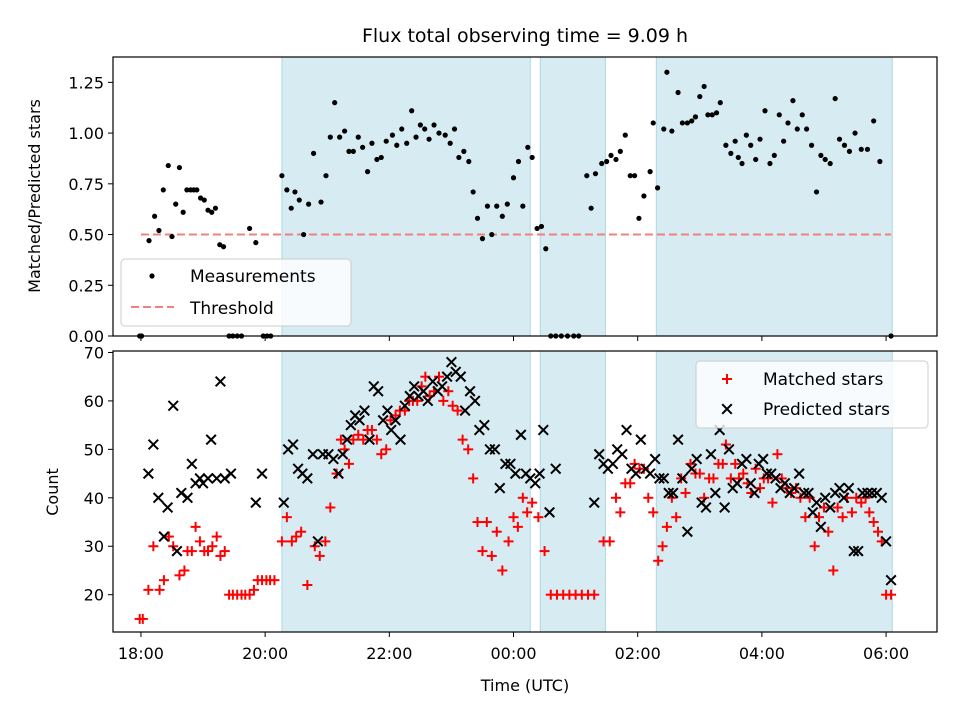 The width and height of the screenshot is (960, 720). I want to click on top-y-axis-label: Matched/Predicted stars, so click(34, 196).